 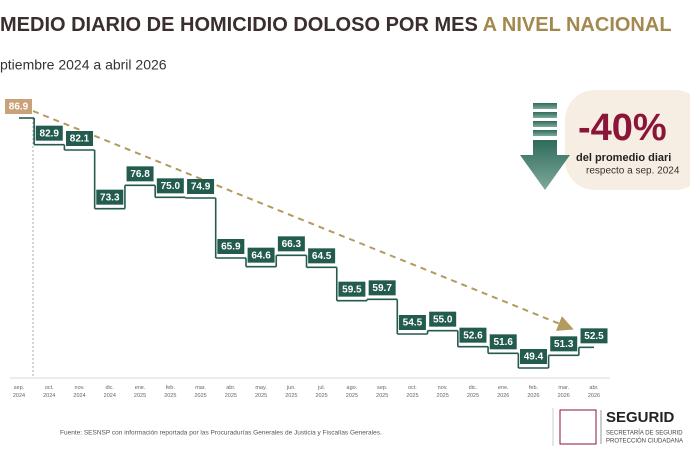 I want to click on value-label: 76.8, so click(x=140, y=174).